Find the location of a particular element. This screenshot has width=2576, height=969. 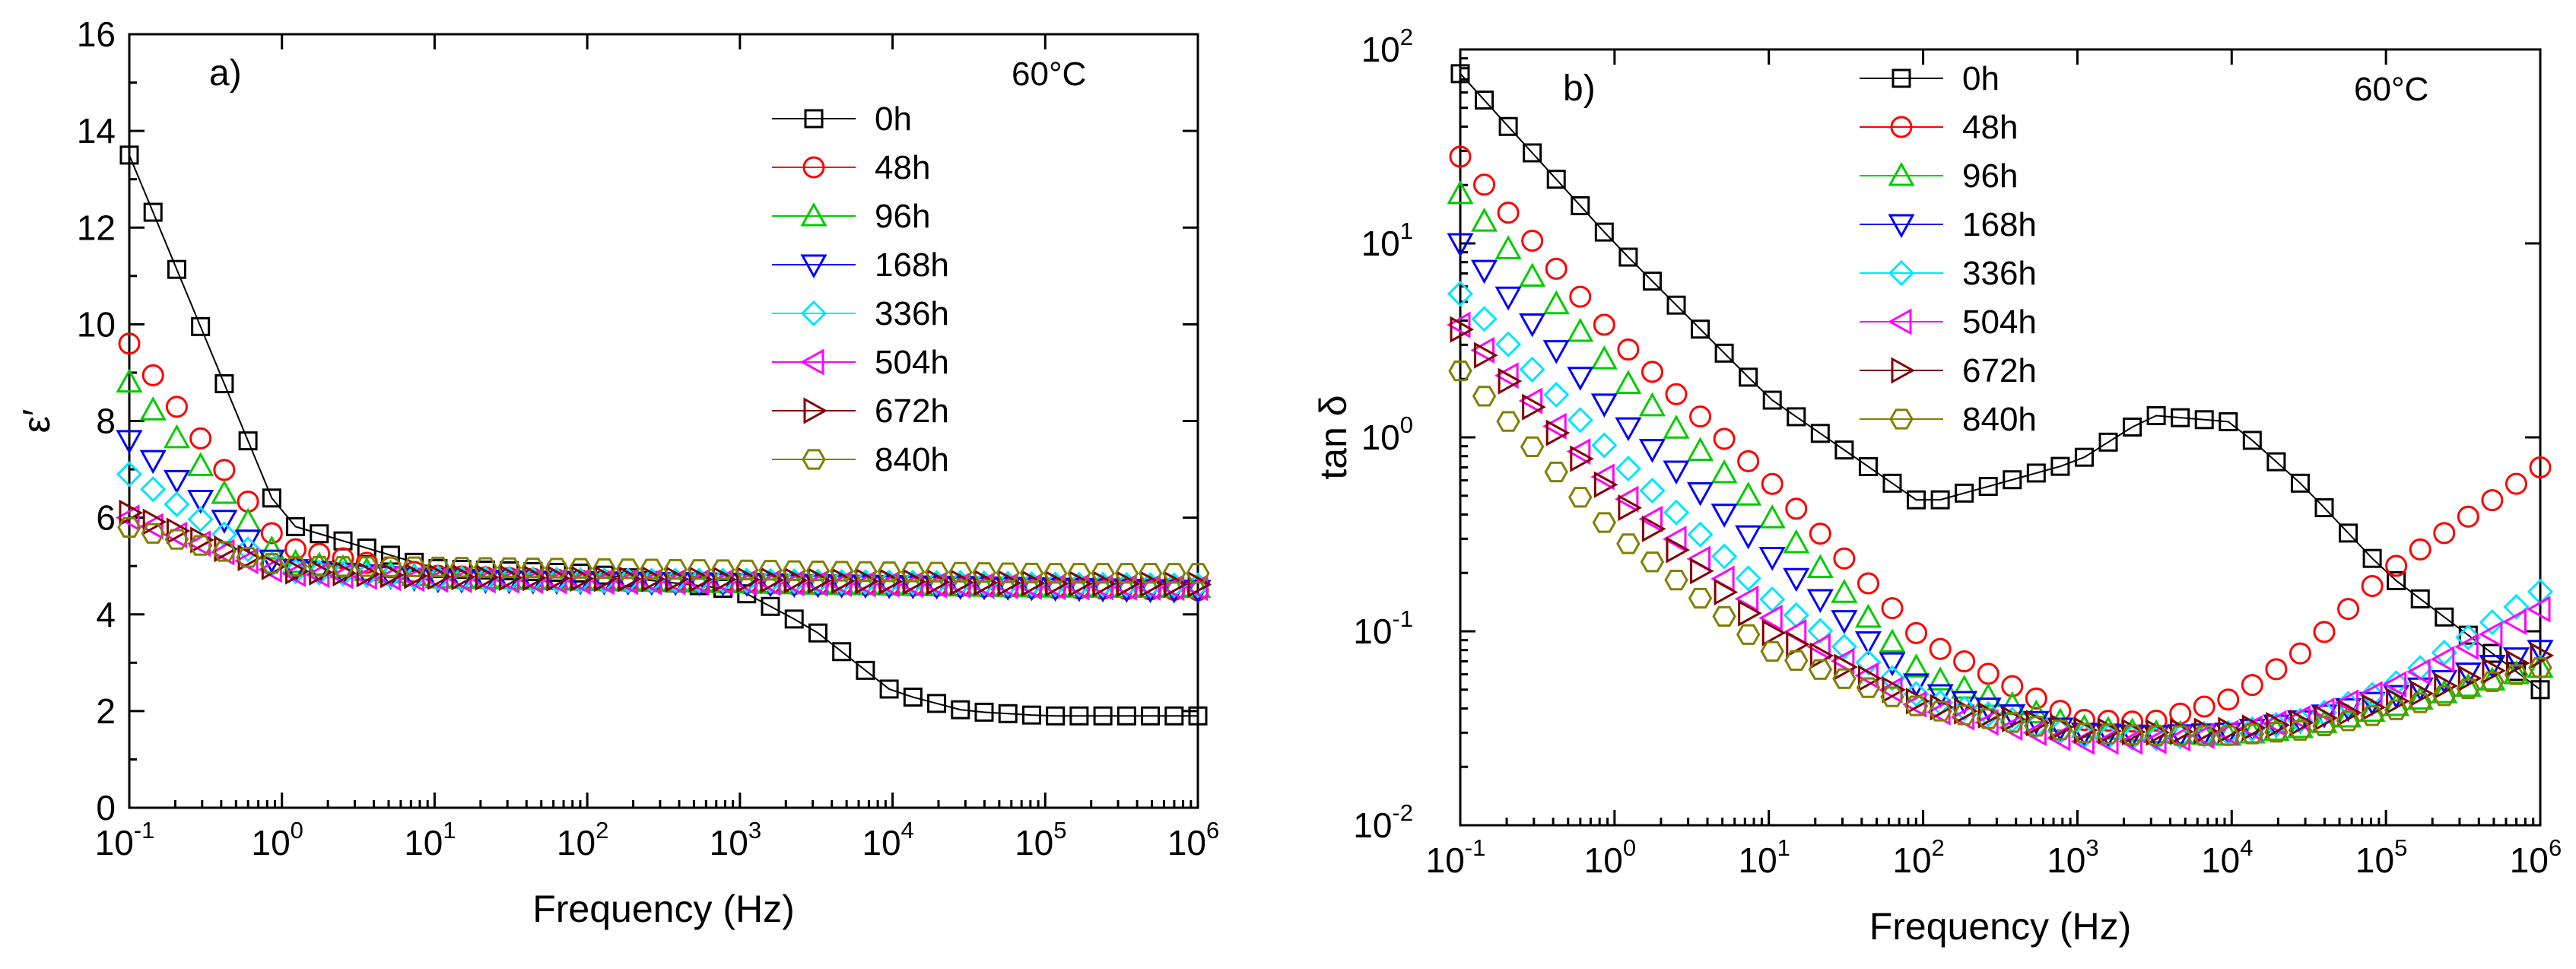

x-axis-label: Frequency (Hz) is located at coordinates (2001, 927).